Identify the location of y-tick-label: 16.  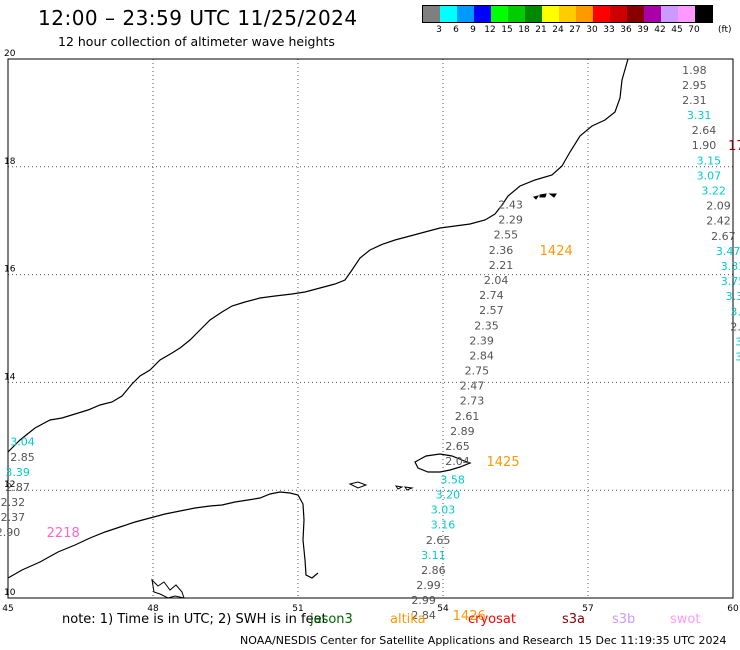
(10, 270).